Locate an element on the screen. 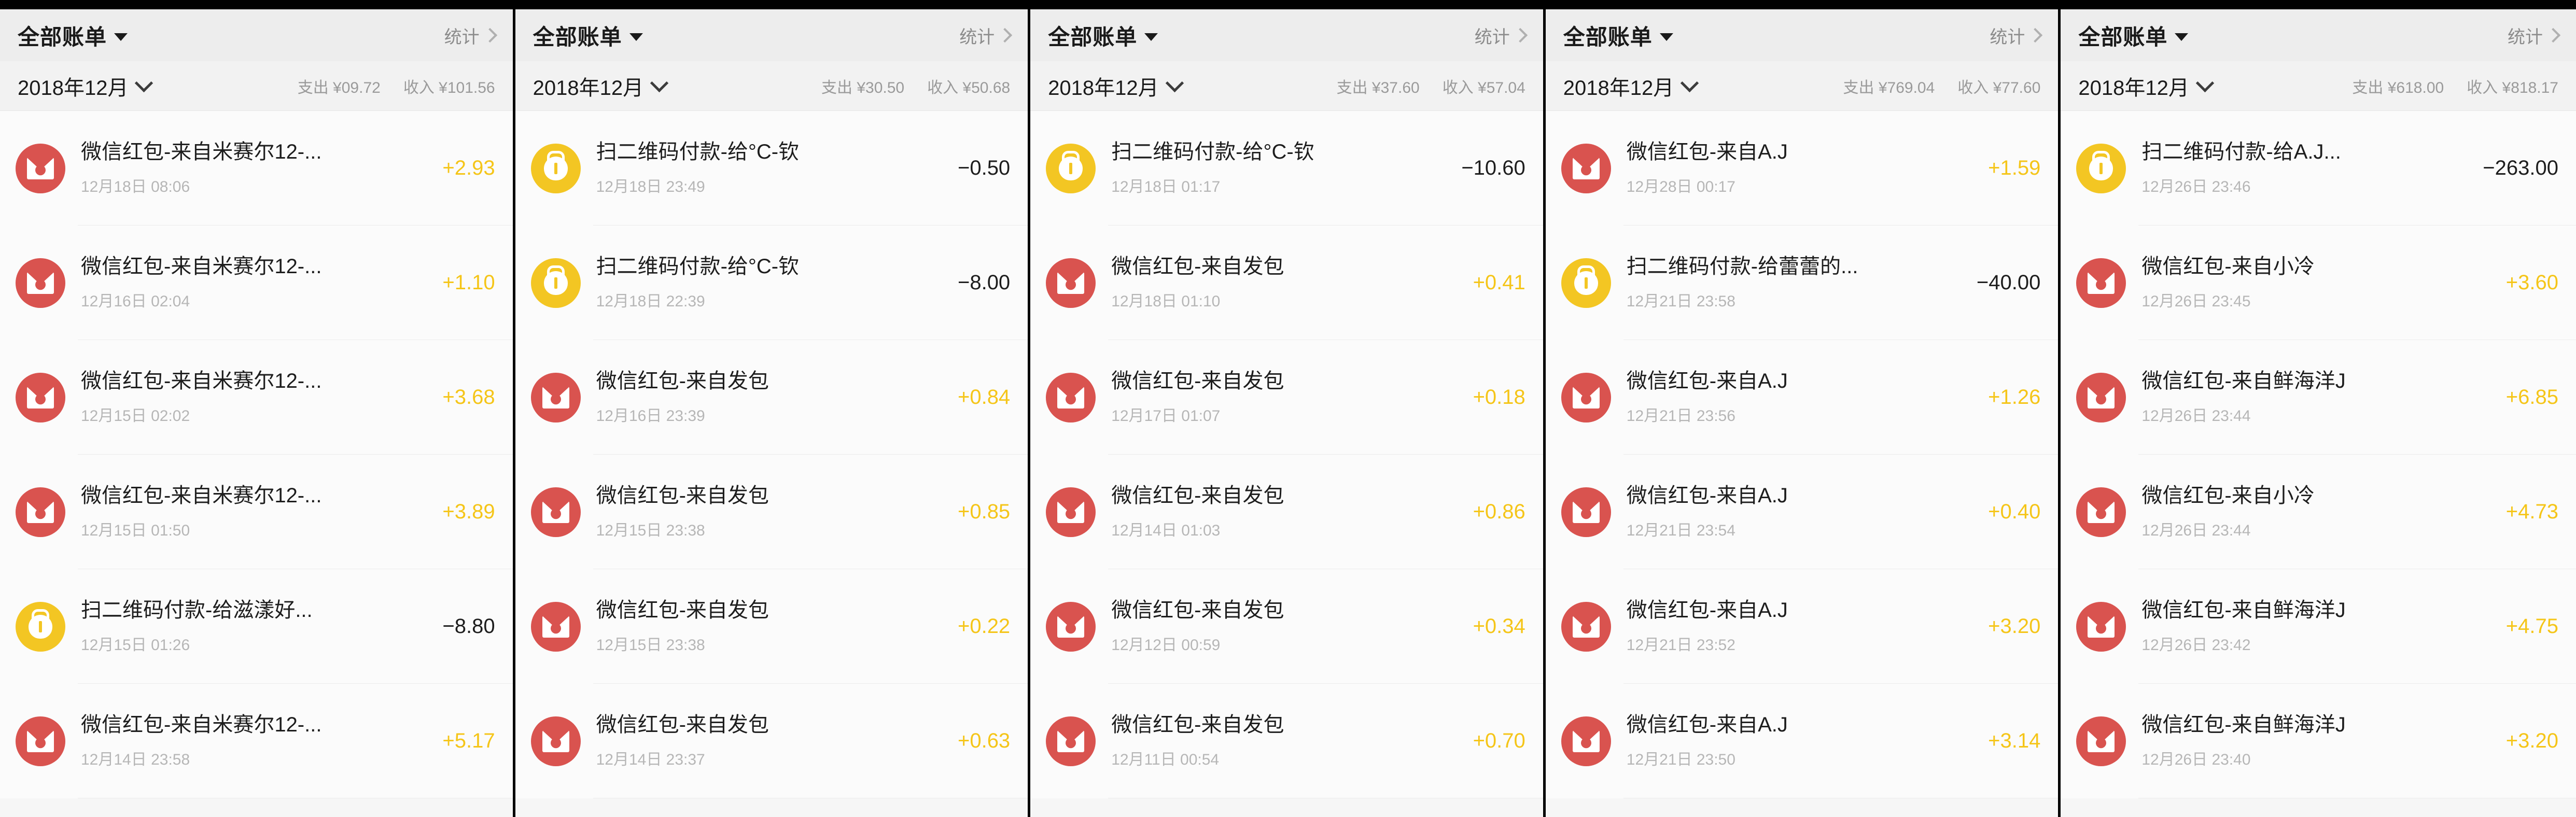  chevron-down-small-icon is located at coordinates (659, 83).